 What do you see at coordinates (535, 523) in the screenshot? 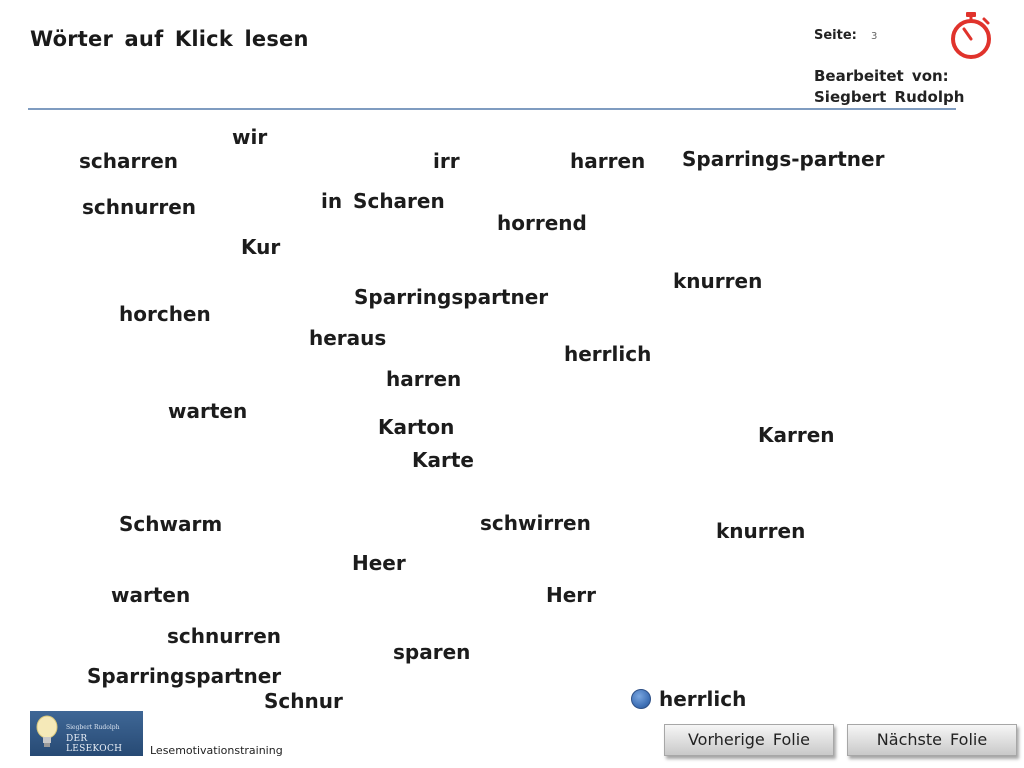
I see `word-schwirren: schwirren` at bounding box center [535, 523].